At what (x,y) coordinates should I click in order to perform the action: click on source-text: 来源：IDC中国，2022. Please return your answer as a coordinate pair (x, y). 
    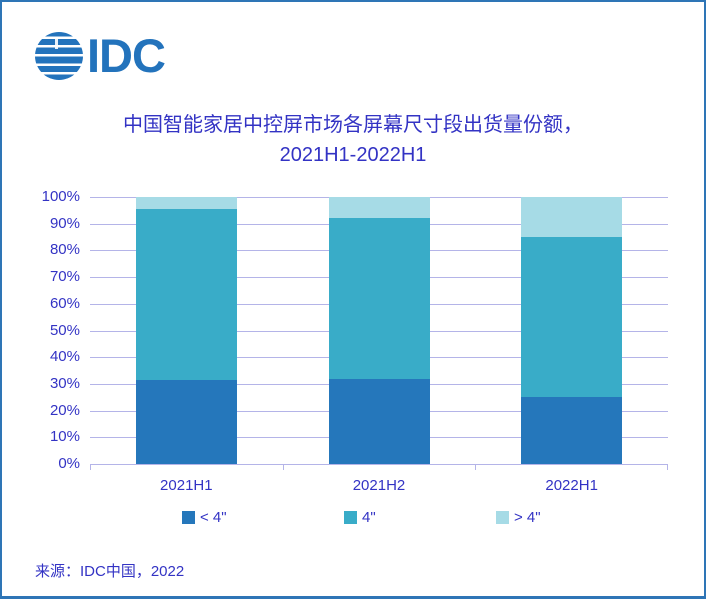
    Looking at the image, I should click on (110, 571).